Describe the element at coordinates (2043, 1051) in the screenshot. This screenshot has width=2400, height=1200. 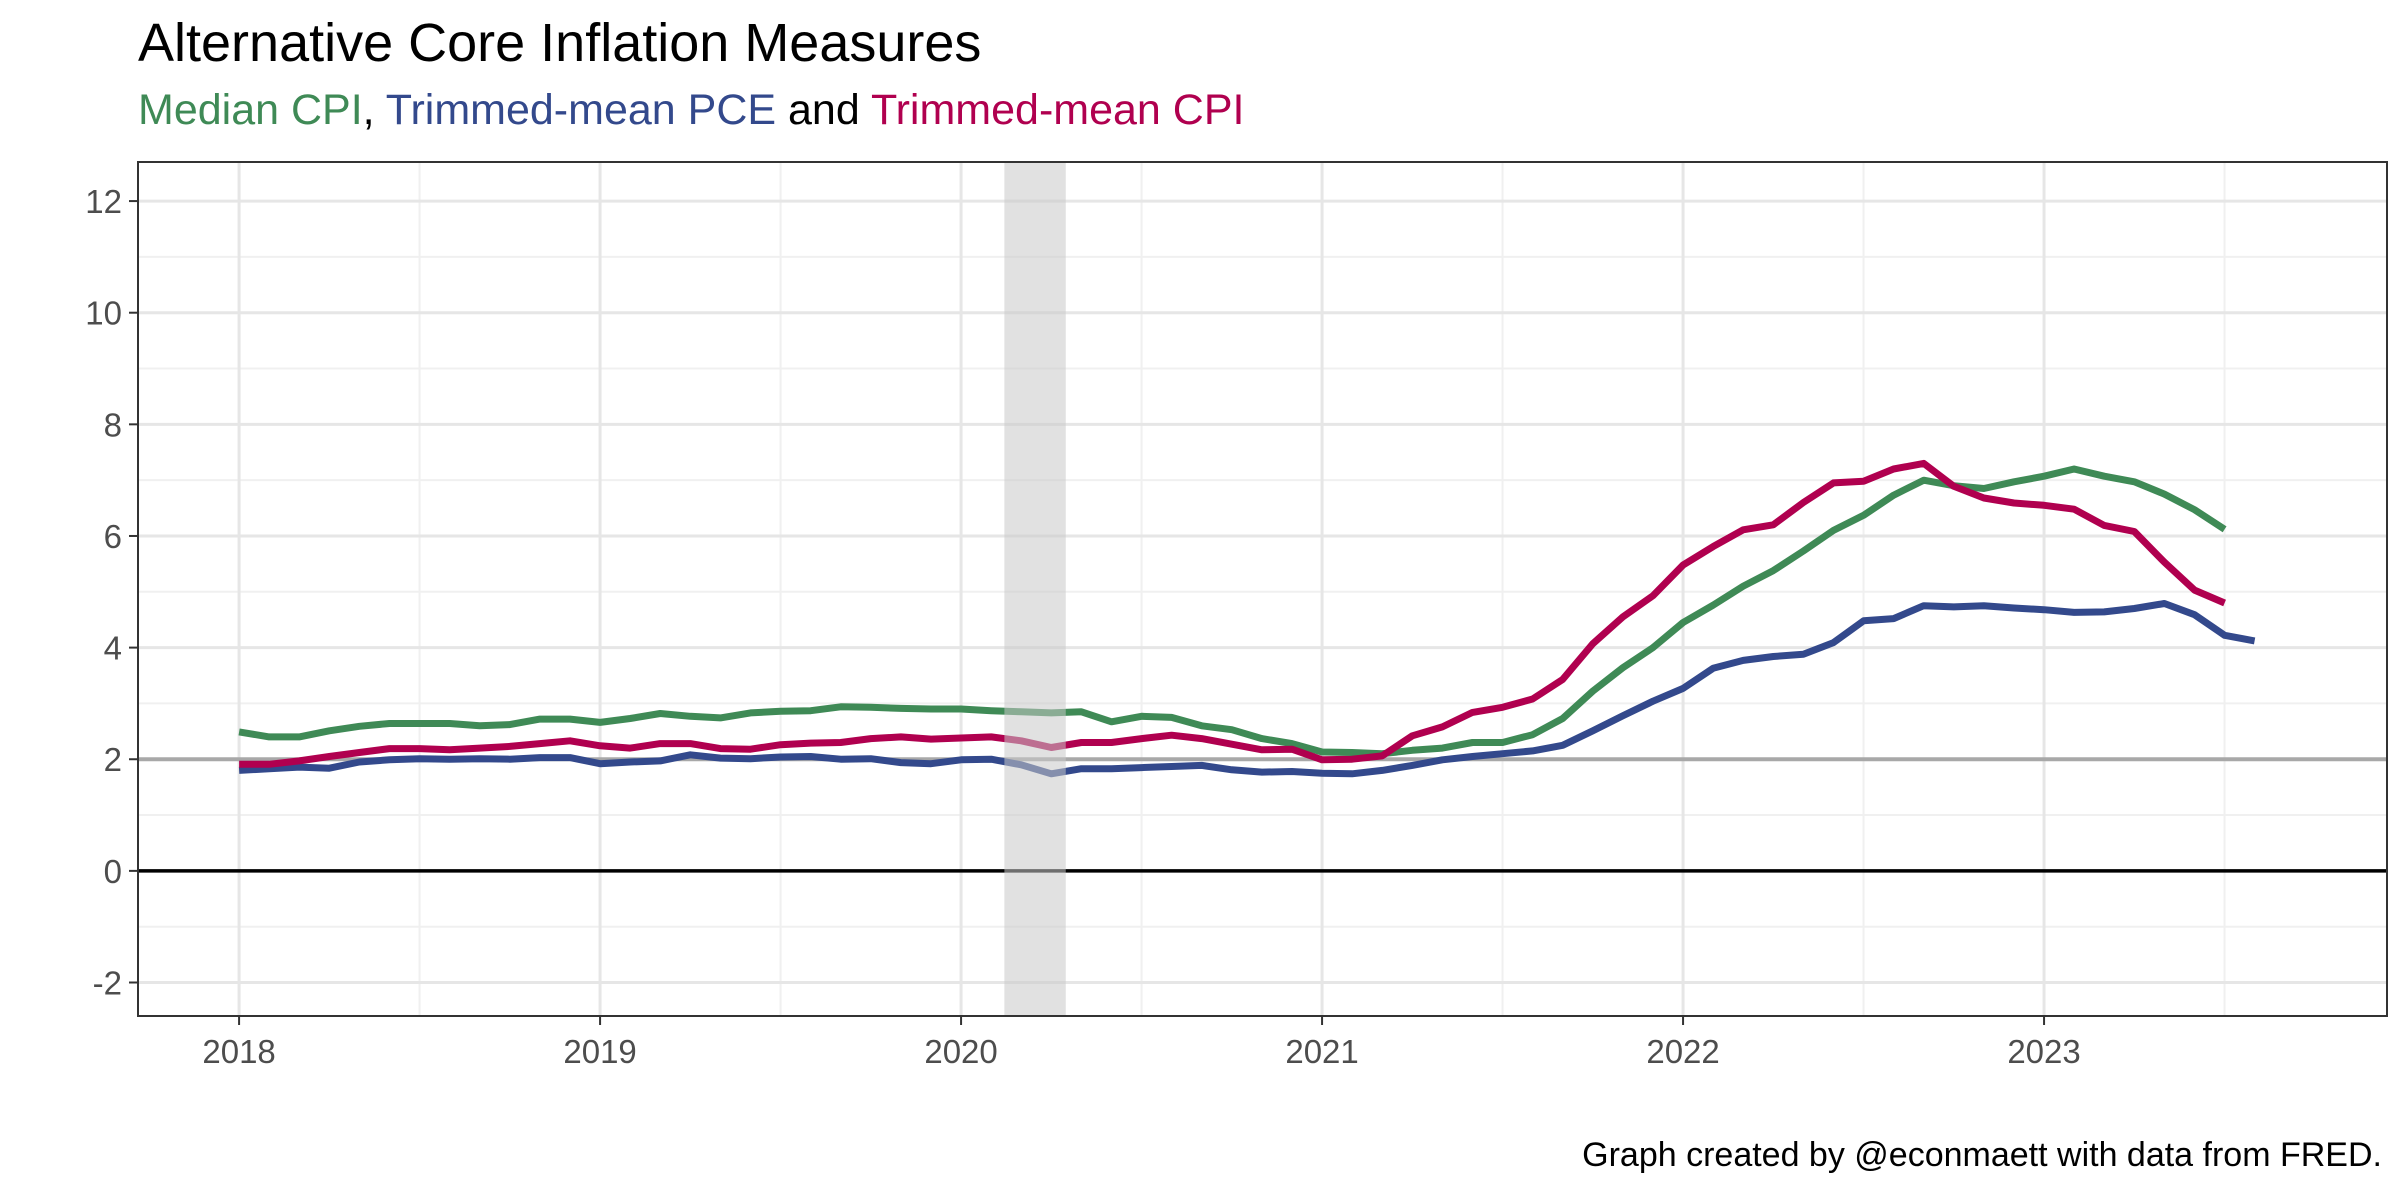
I see `x-tick-label: 2023` at that location.